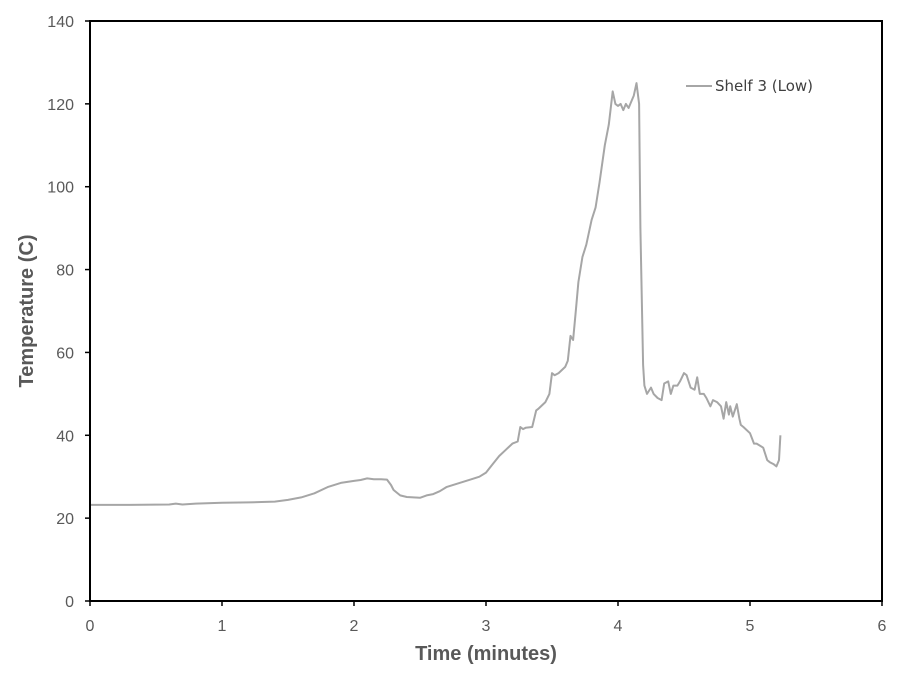 The height and width of the screenshot is (682, 903). I want to click on y-tick-label-3: 60, so click(65, 353).